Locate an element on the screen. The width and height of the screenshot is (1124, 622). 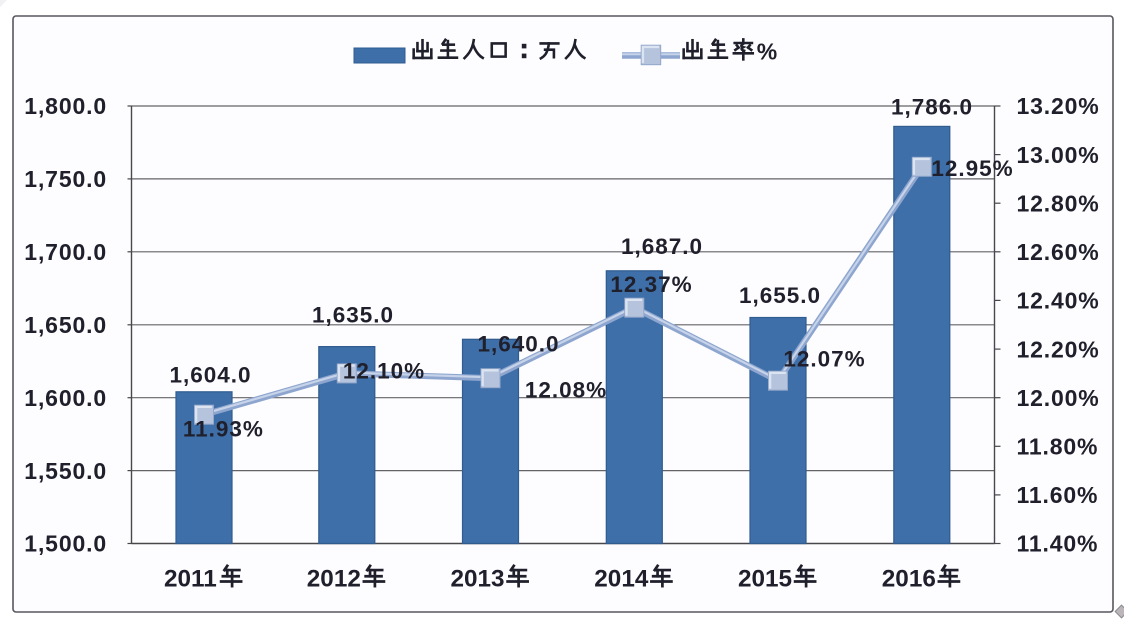
svg-text: 1,604.0 is located at coordinates (210, 374).